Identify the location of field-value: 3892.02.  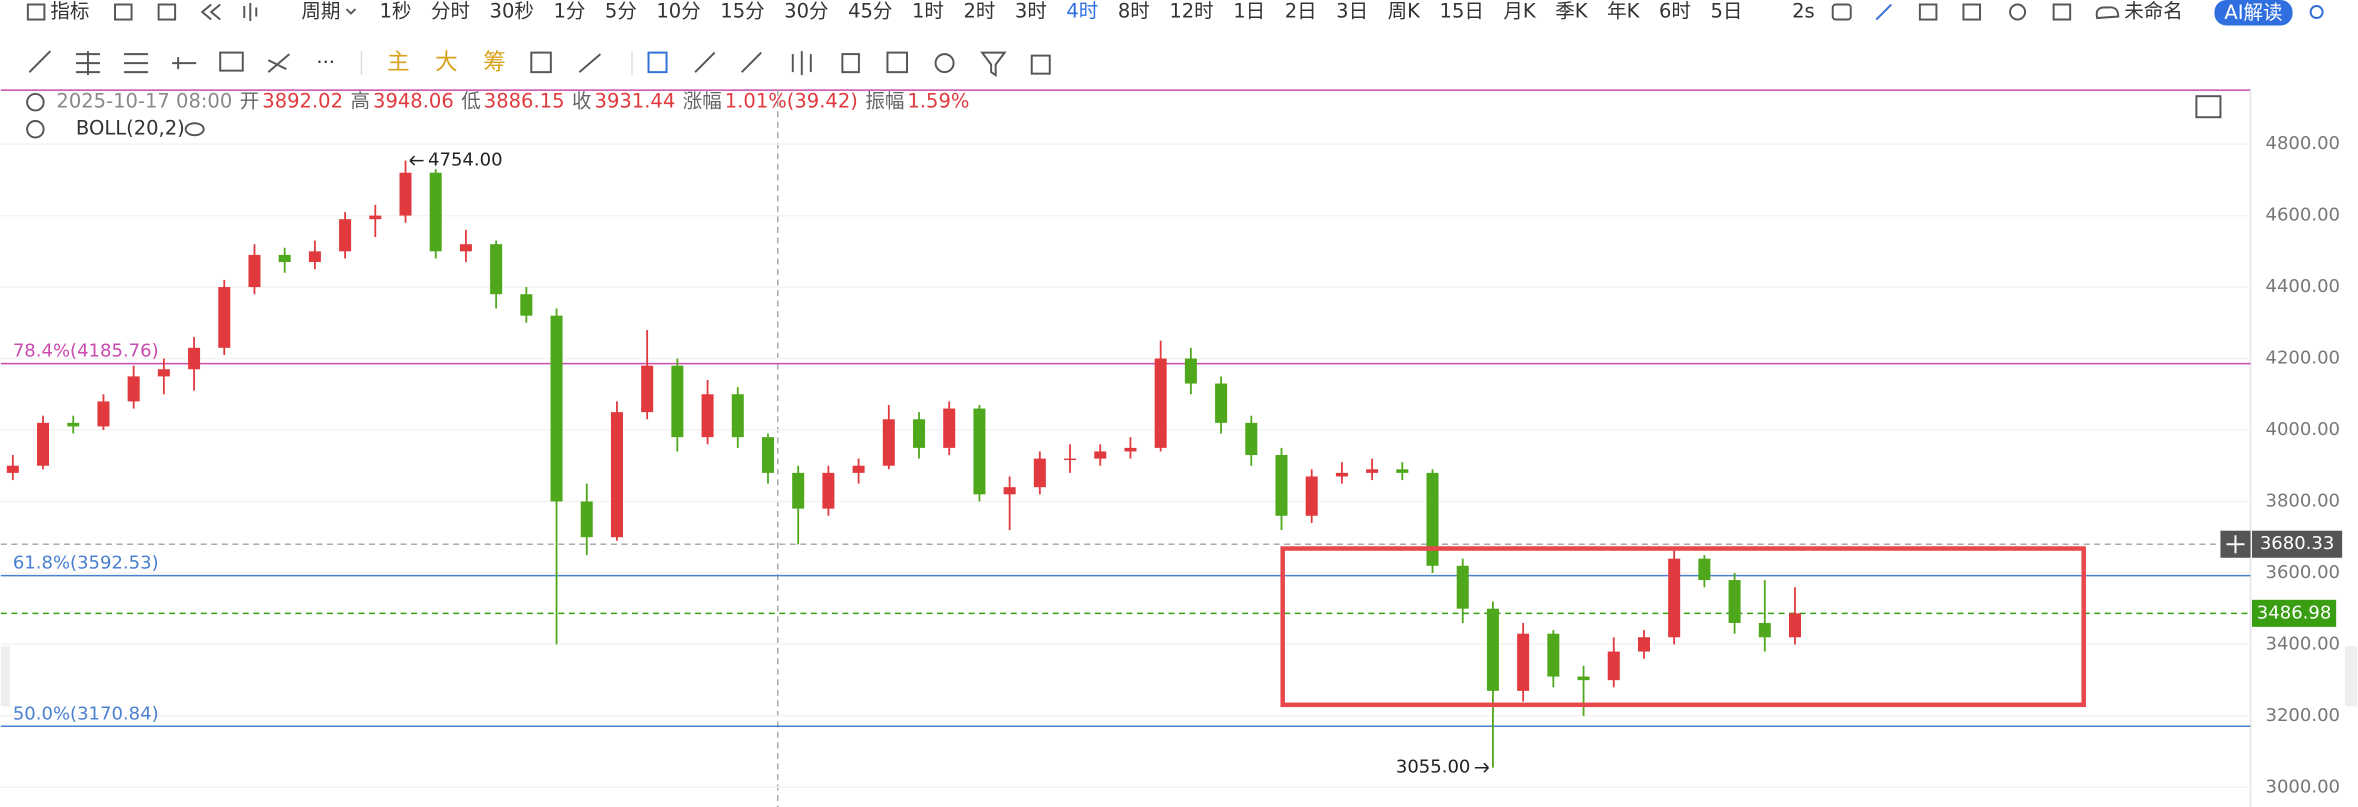
(302, 101).